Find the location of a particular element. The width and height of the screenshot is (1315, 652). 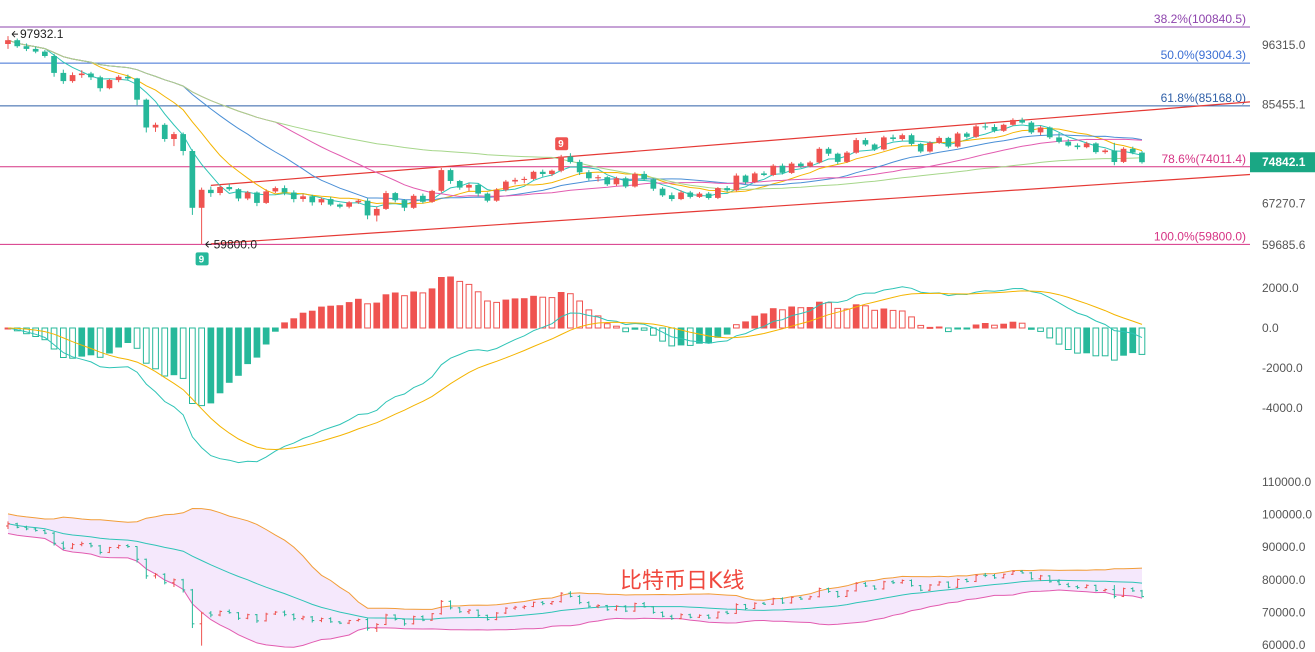

current-price-tag: 74842.1 is located at coordinates (1282, 162).